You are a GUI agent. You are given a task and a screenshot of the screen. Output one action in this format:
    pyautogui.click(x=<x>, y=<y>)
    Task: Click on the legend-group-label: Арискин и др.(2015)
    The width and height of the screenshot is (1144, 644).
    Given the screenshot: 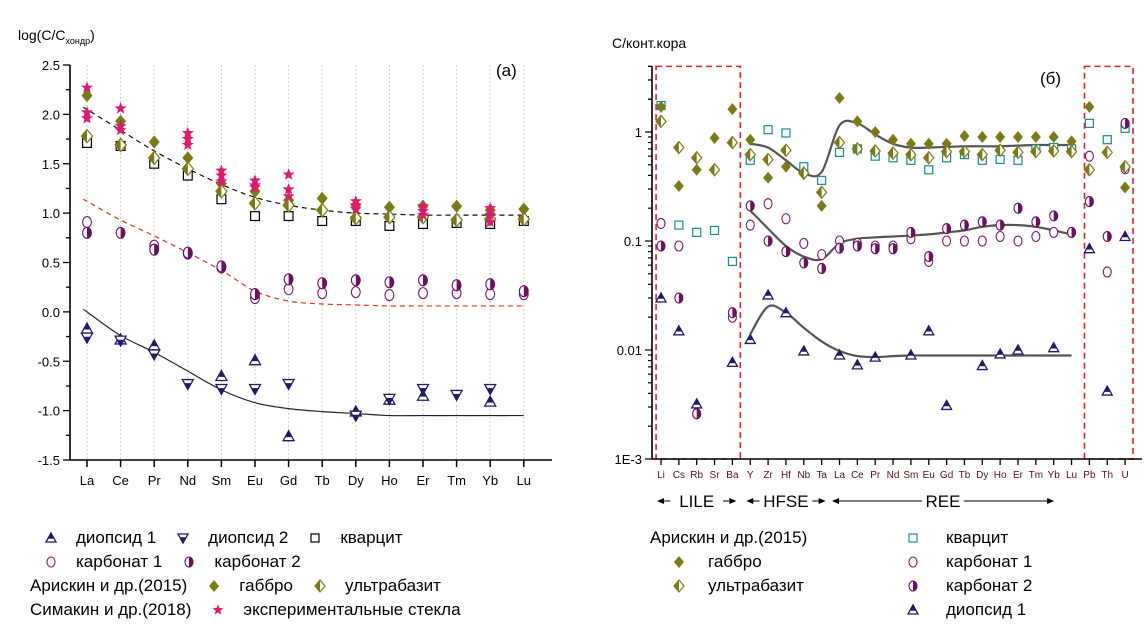 What is the action you would take?
    pyautogui.click(x=109, y=585)
    